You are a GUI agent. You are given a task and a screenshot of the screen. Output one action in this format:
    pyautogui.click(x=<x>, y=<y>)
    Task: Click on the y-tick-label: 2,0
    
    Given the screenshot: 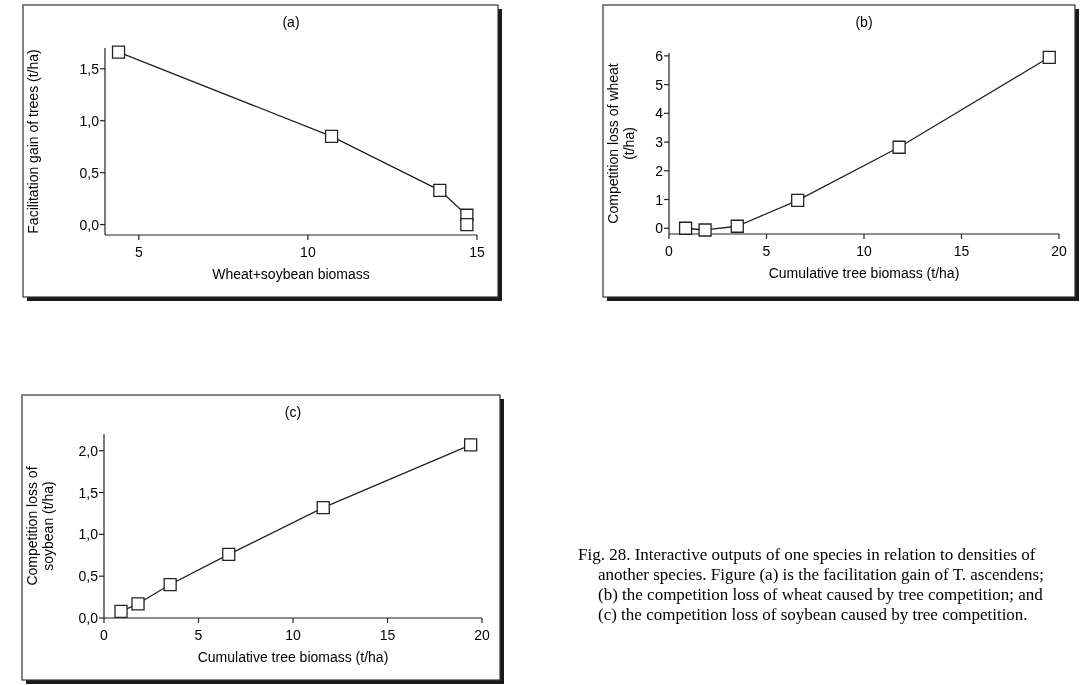 What is the action you would take?
    pyautogui.click(x=88, y=450)
    